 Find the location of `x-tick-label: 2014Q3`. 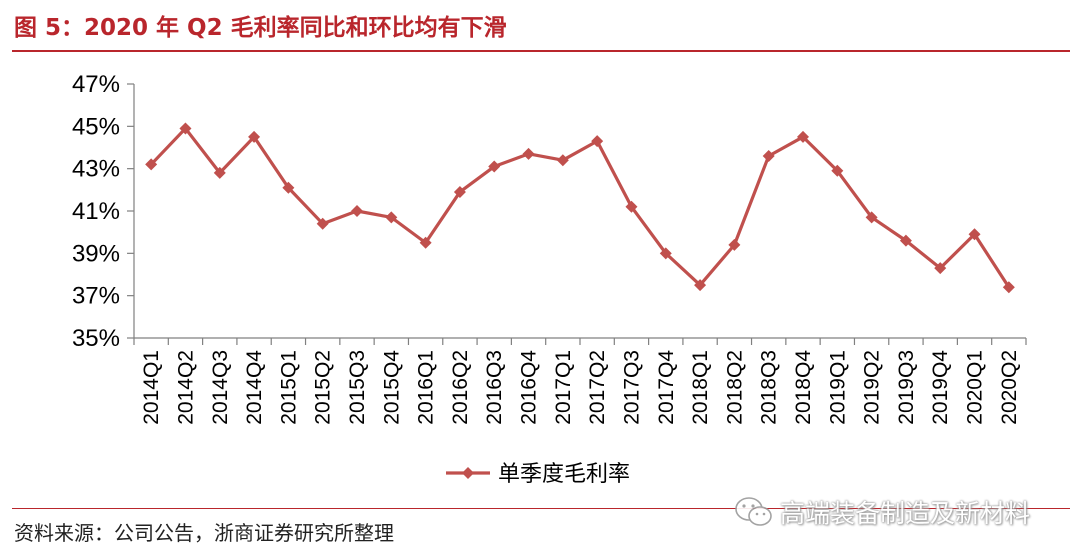

x-tick-label: 2014Q3 is located at coordinates (220, 387).